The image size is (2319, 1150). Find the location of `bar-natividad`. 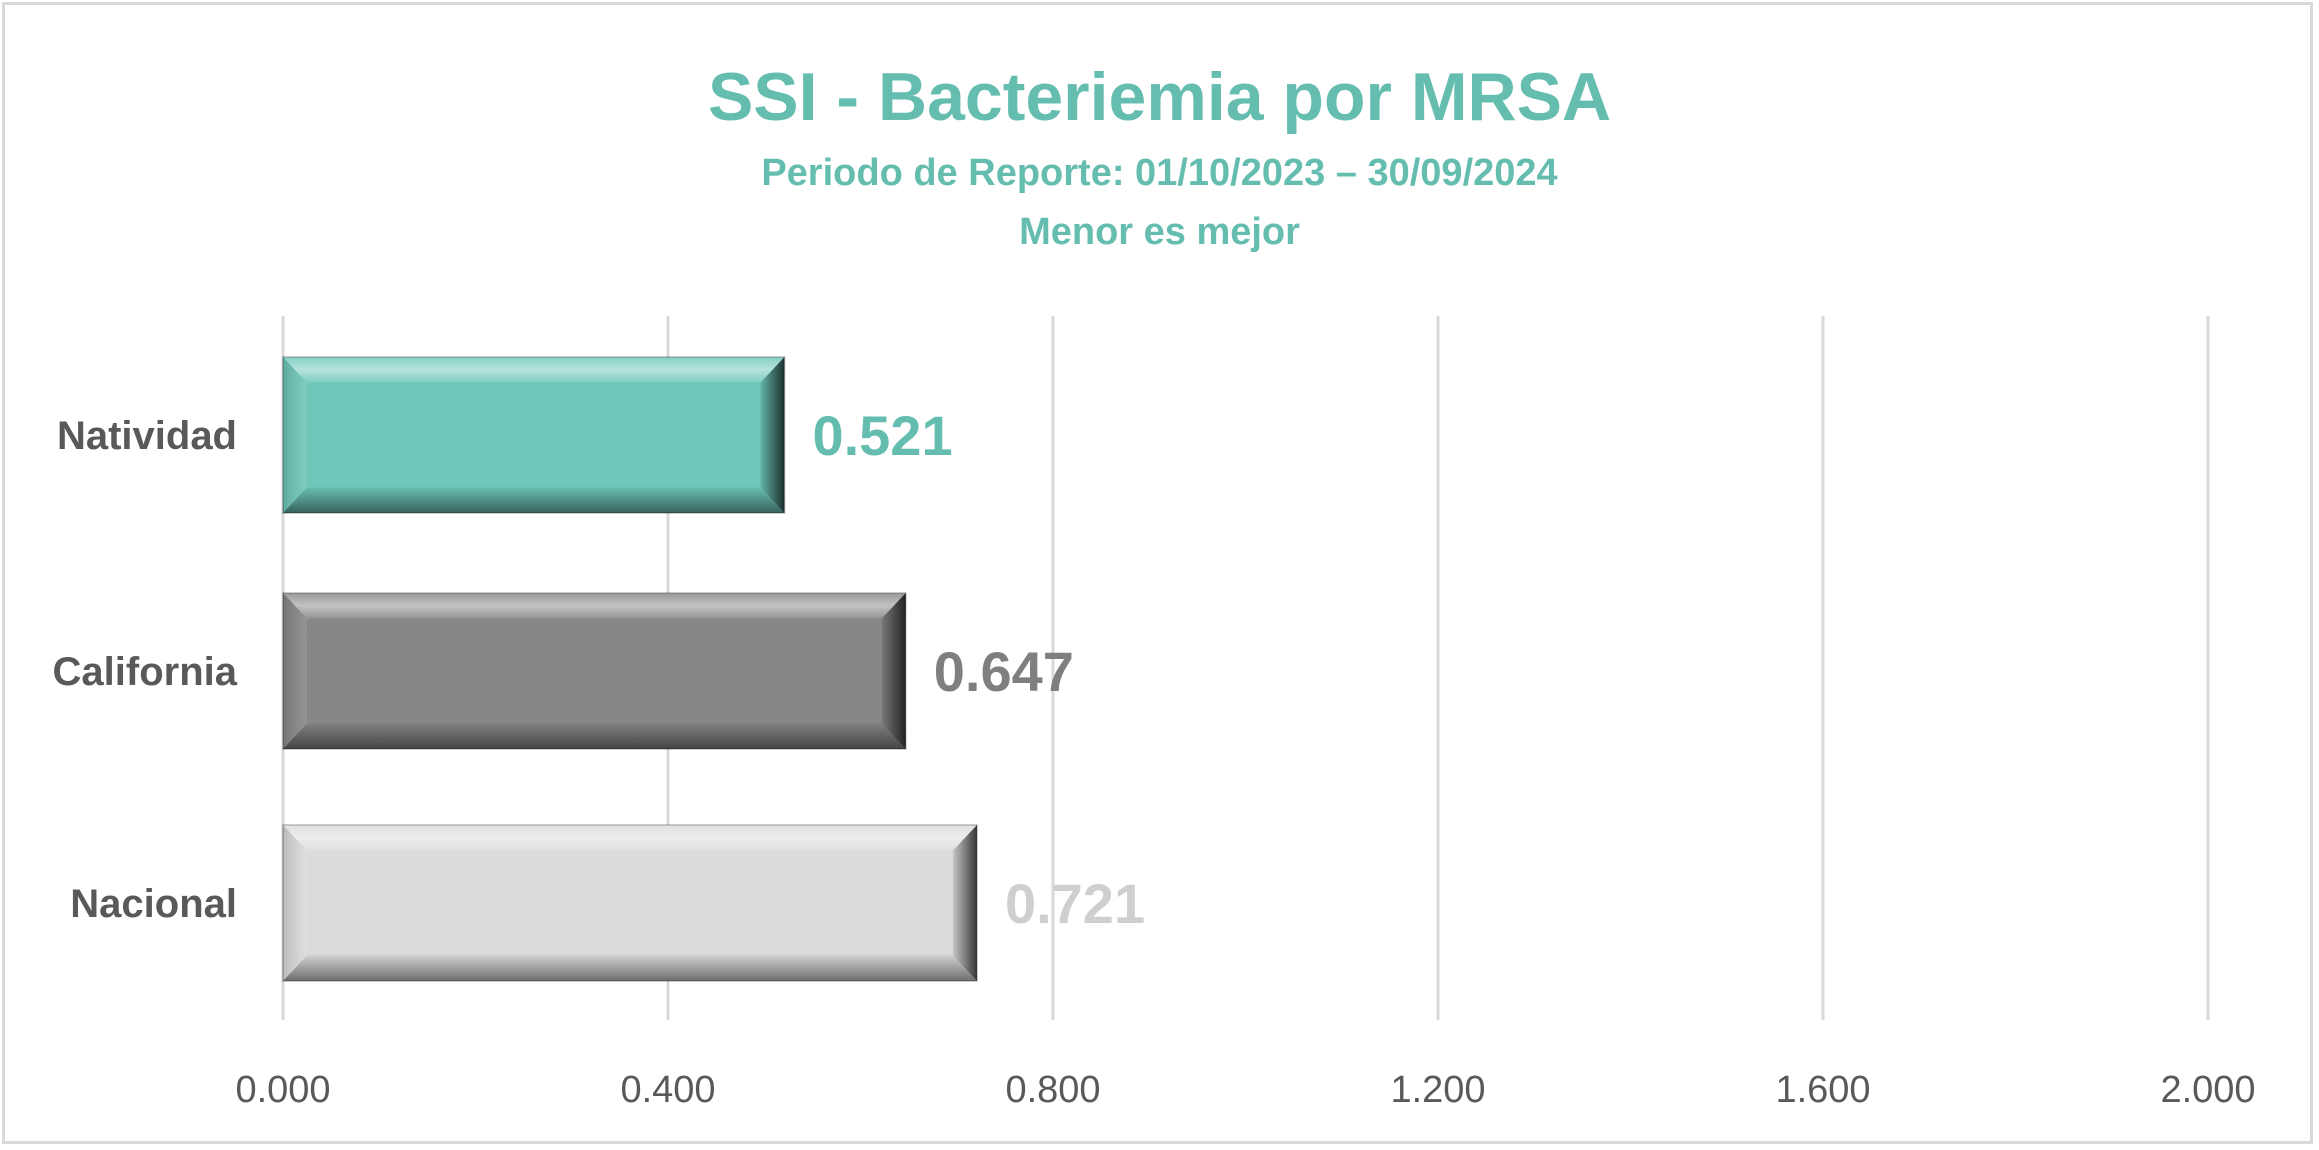

bar-natividad is located at coordinates (534, 435).